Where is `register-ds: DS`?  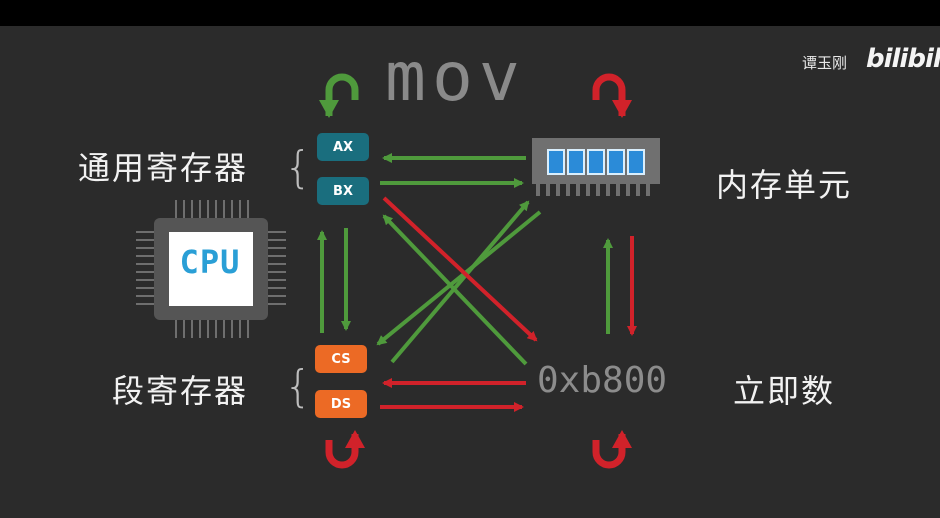
register-ds: DS is located at coordinates (341, 404).